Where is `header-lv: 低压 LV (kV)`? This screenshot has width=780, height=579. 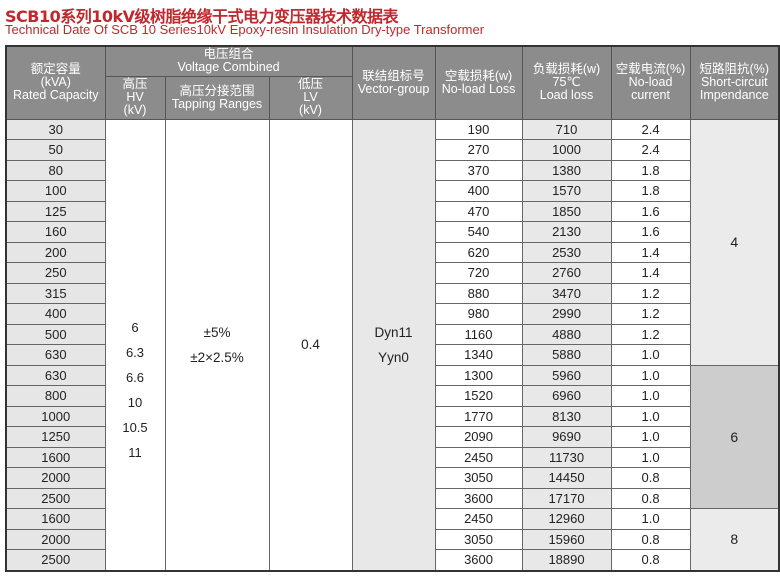
header-lv: 低压 LV (kV) is located at coordinates (310, 97).